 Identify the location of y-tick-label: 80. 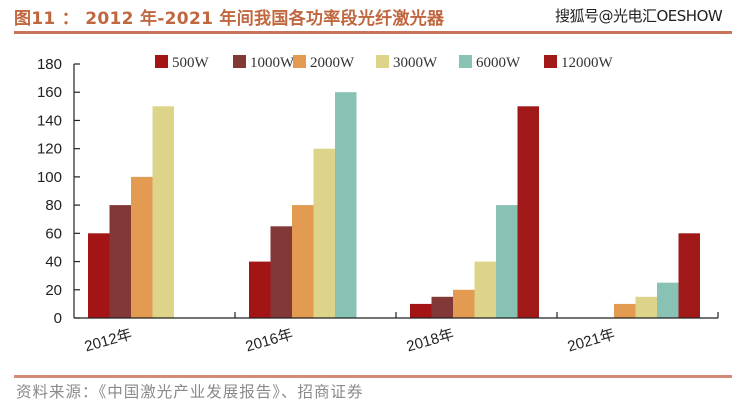
(53, 205).